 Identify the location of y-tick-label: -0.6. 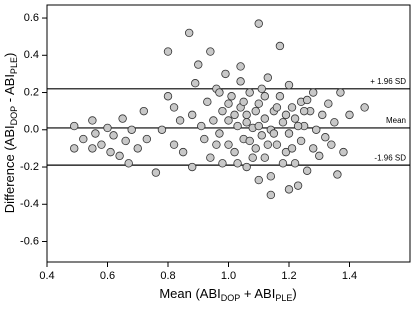
(29, 241).